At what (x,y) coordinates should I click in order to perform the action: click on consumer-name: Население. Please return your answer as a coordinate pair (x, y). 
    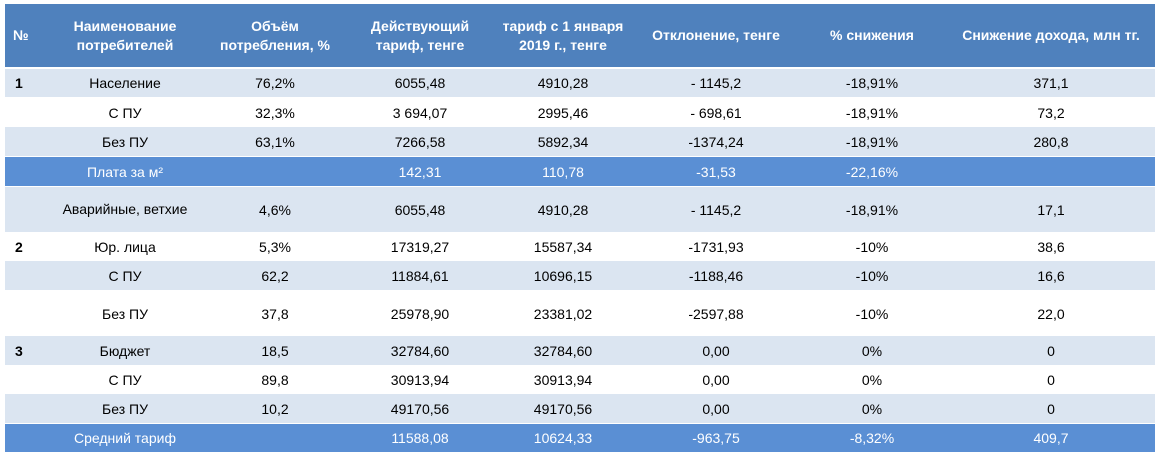
    Looking at the image, I should click on (125, 82).